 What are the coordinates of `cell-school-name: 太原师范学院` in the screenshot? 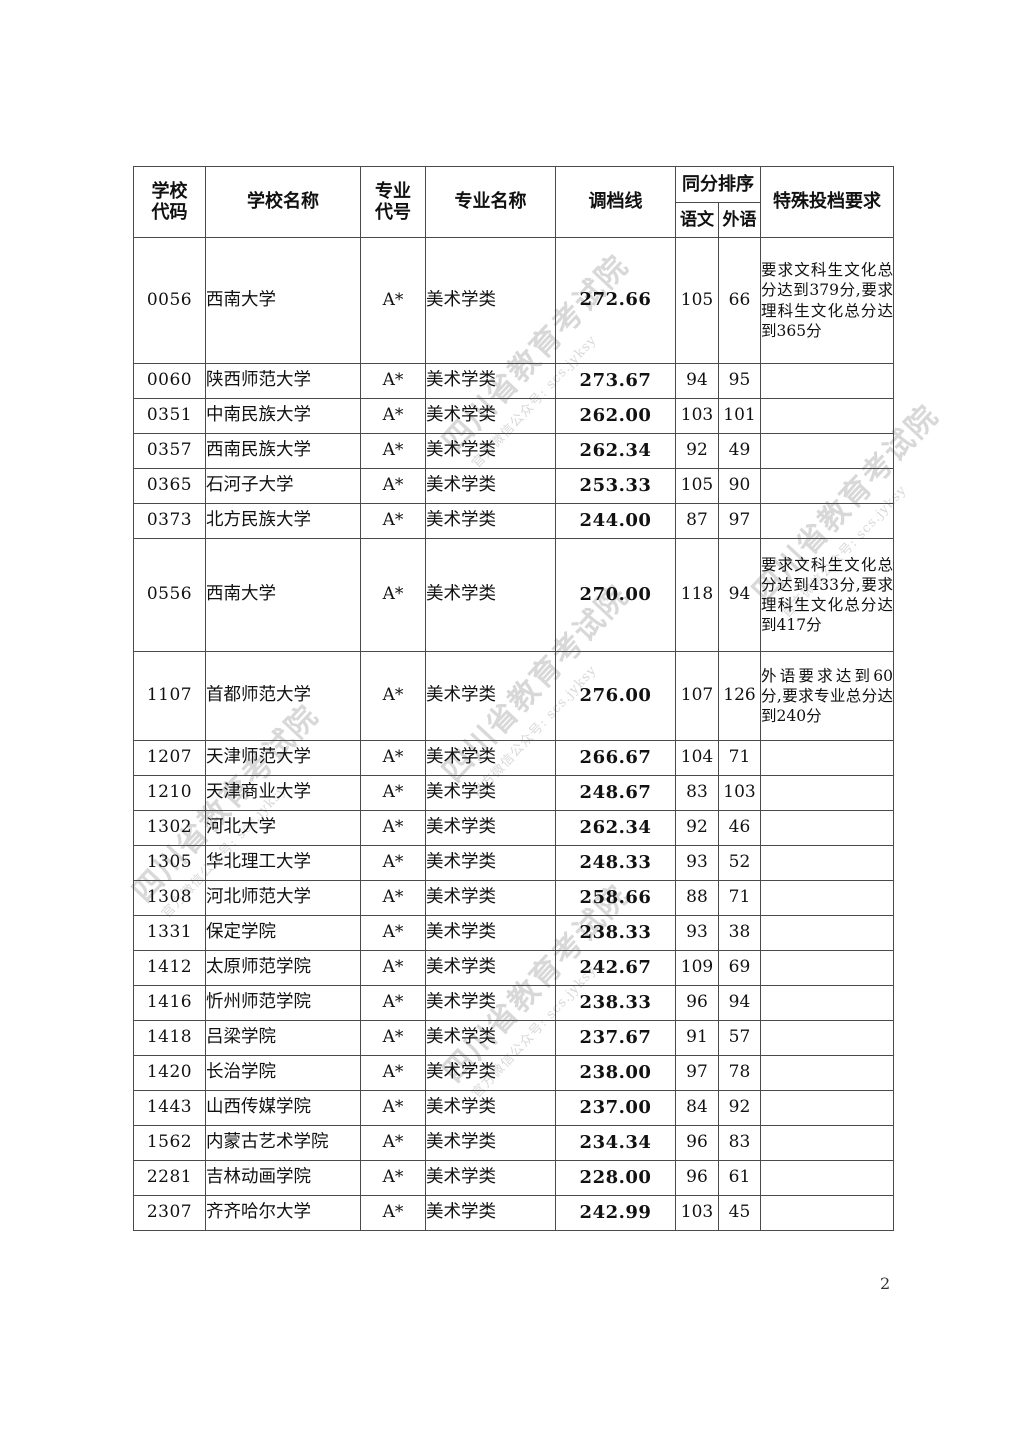 It's located at (283, 968).